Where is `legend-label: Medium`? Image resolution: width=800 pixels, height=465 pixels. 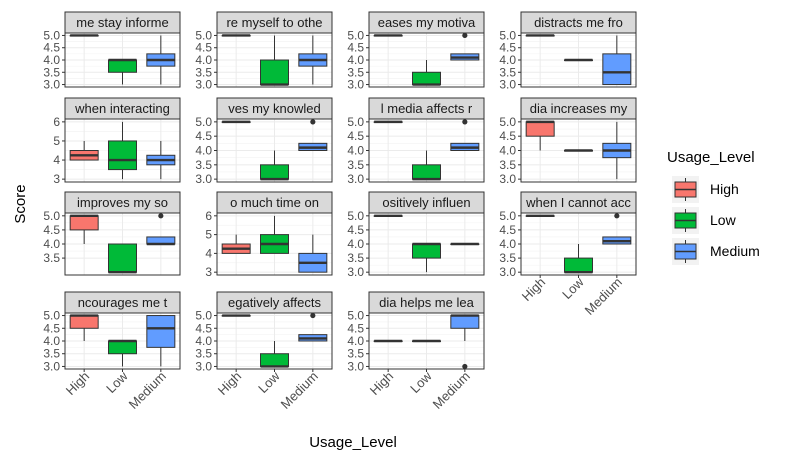 legend-label: Medium is located at coordinates (735, 251).